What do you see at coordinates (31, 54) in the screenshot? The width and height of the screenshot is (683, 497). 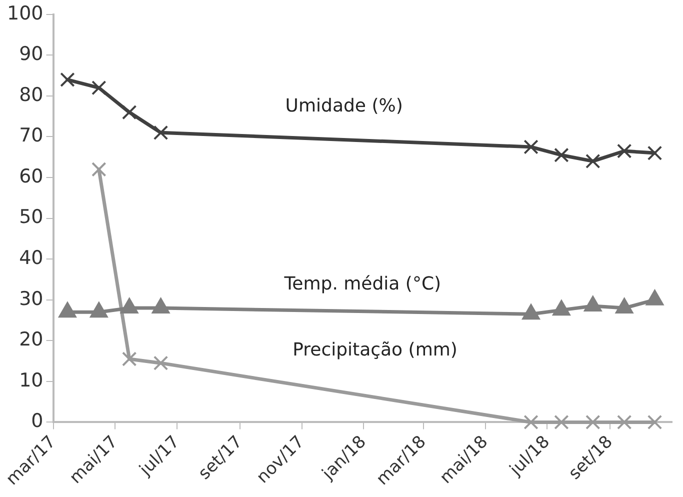 I see `y-tick-label: 90` at bounding box center [31, 54].